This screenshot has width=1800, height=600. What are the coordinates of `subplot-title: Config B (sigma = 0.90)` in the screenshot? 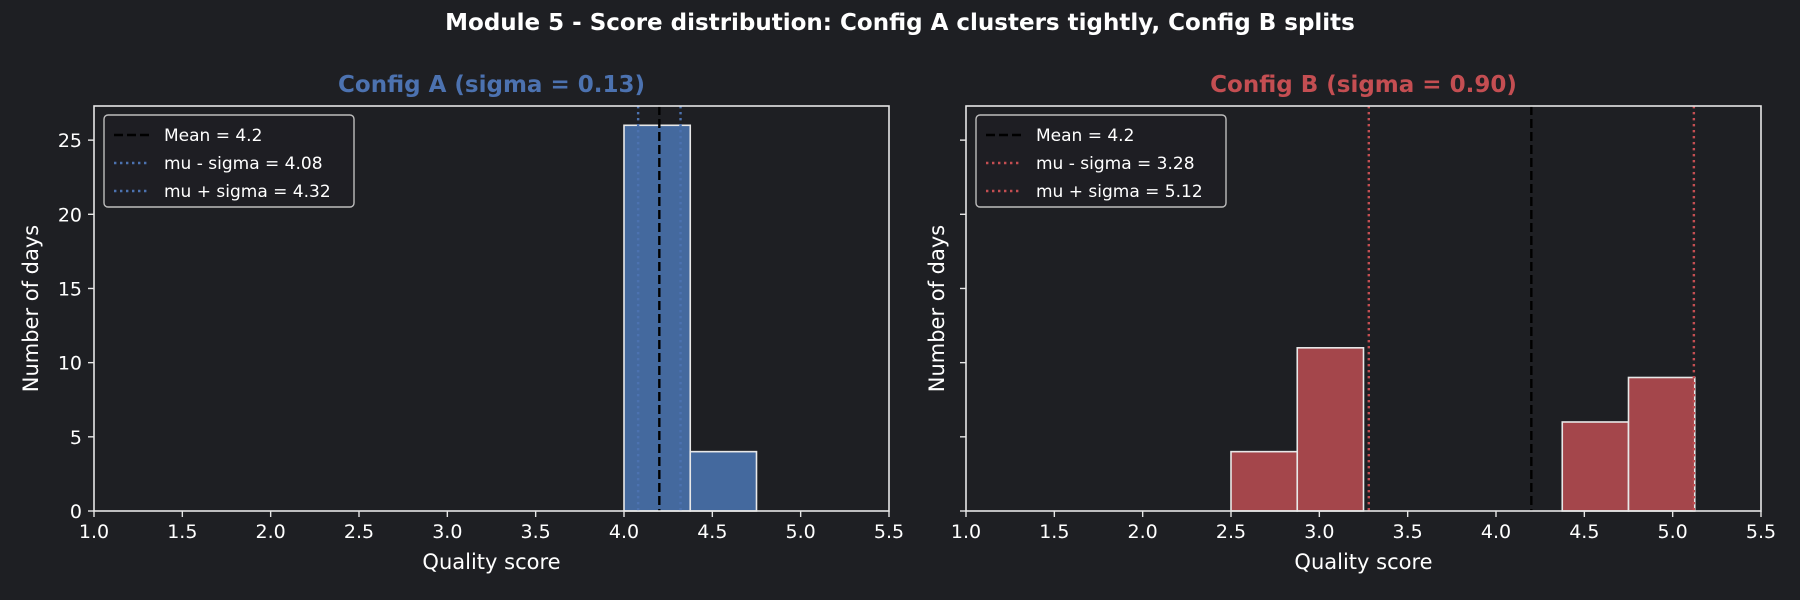 It's located at (1363, 85).